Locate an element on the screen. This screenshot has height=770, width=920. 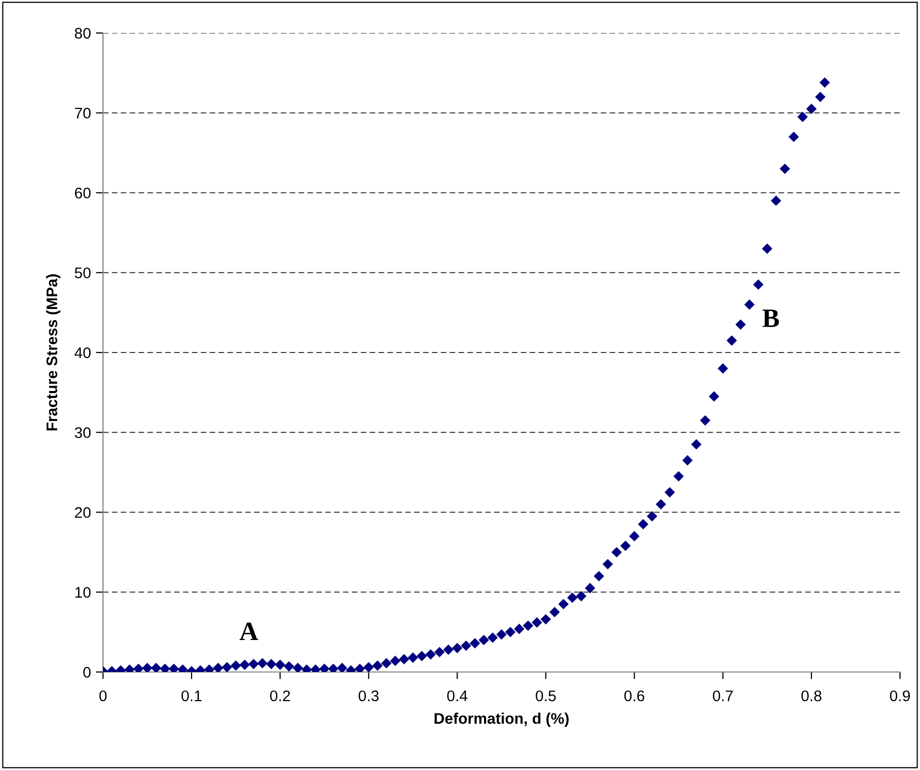
x-axis-title: Deformation, d (%) is located at coordinates (501, 719).